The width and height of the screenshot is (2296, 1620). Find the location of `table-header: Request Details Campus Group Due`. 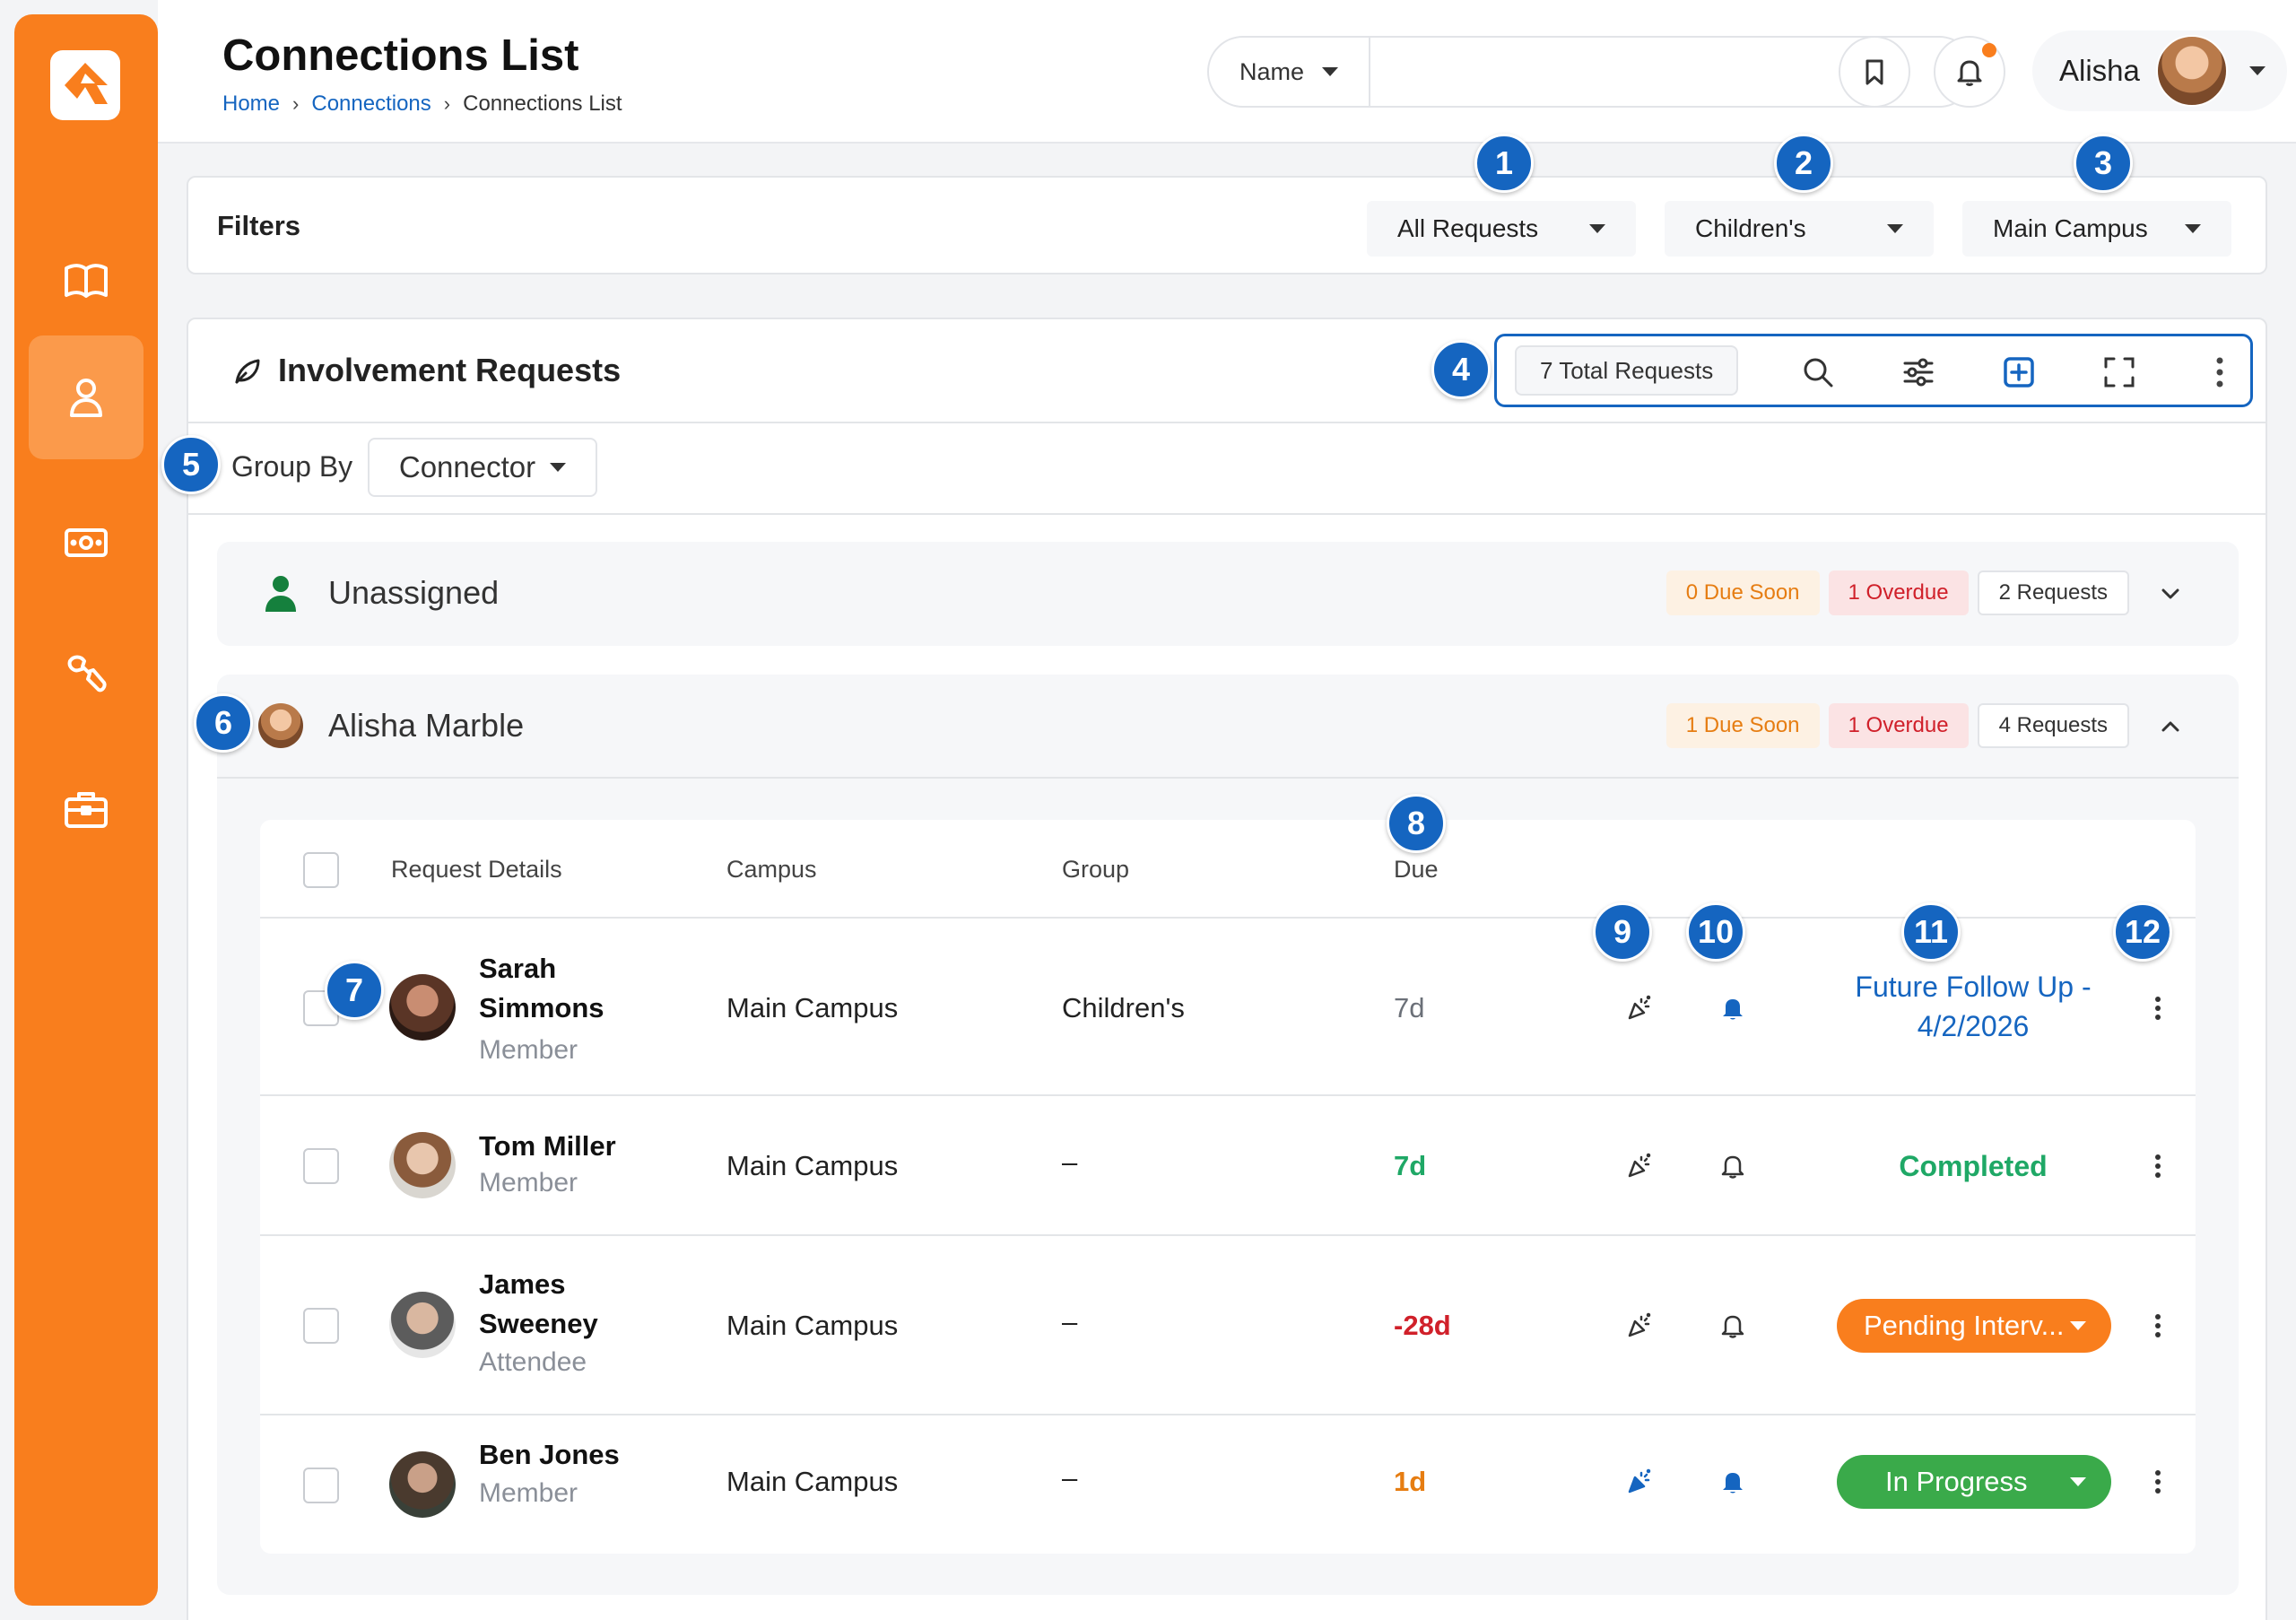

table-header: Request Details Campus Group Due is located at coordinates (1228, 869).